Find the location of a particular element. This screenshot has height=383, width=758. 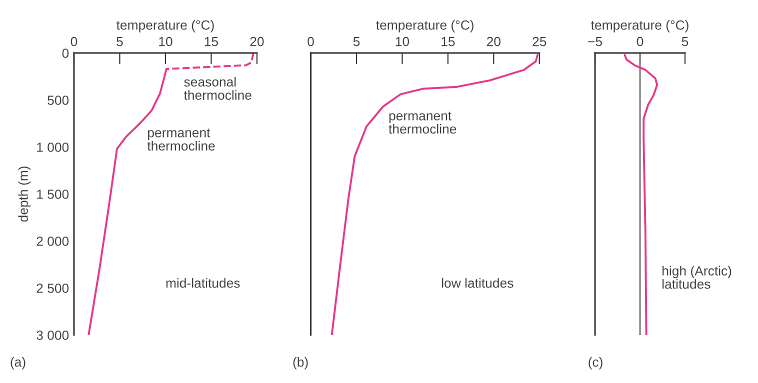

annotation: high (Arctic) latitudes is located at coordinates (697, 277).